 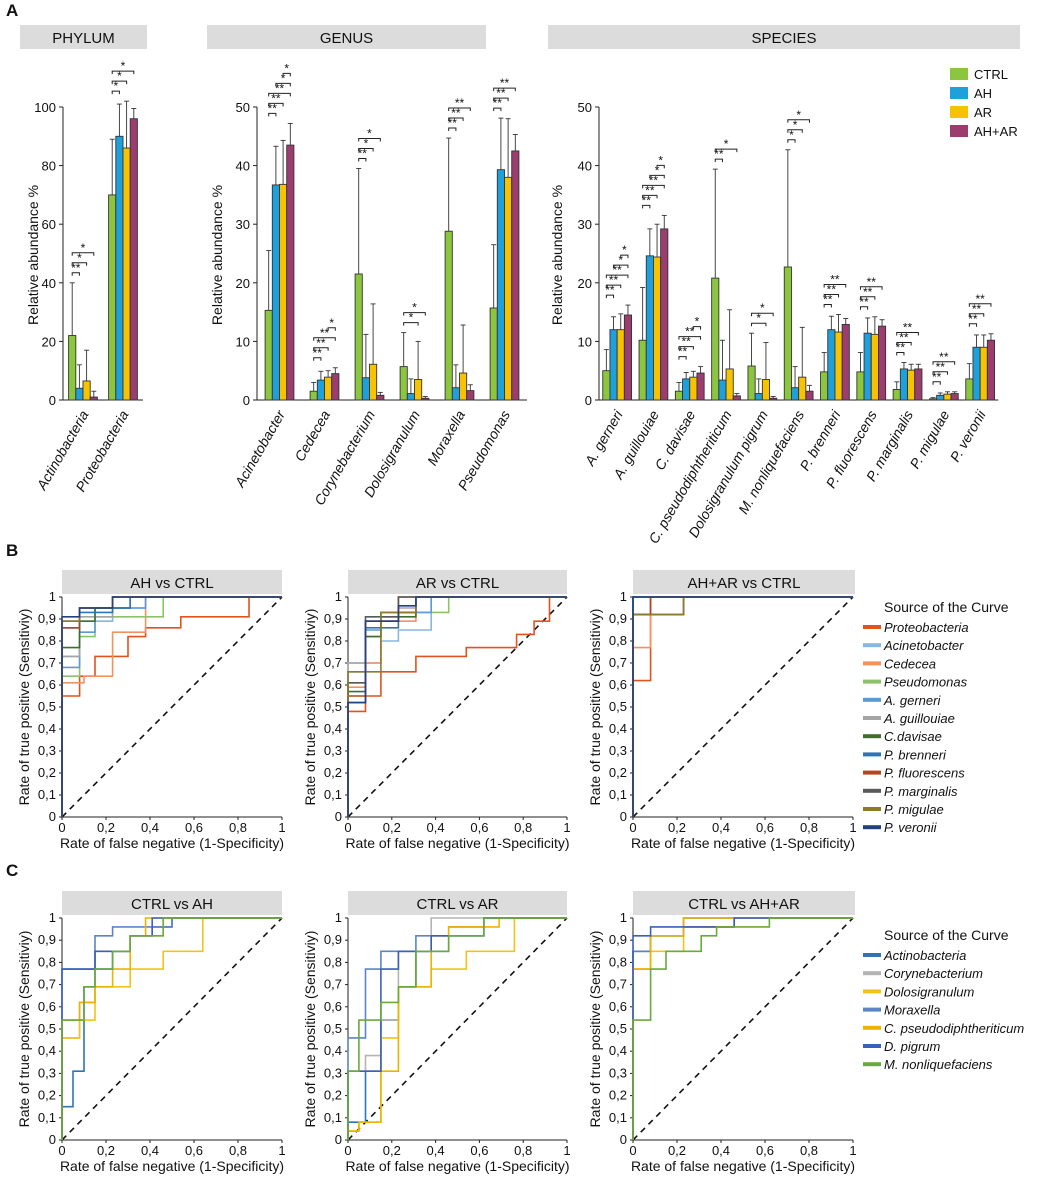 I want to click on roc_ctrl_ar-x-tick-label: 0,6, so click(x=479, y=1150).